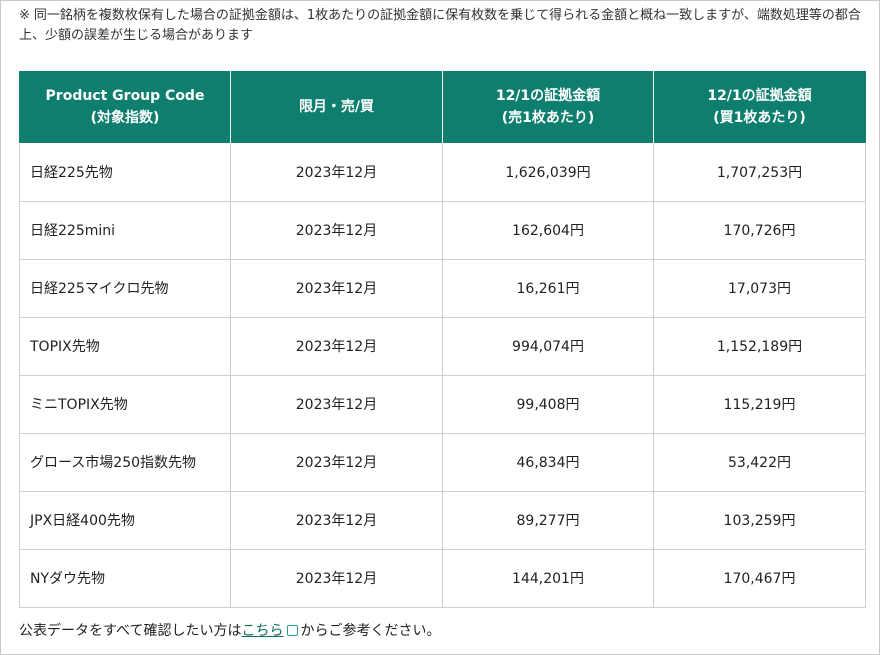 The width and height of the screenshot is (880, 655). Describe the element at coordinates (759, 520) in the screenshot. I see `buy-margin-cell: 103,259円` at that location.